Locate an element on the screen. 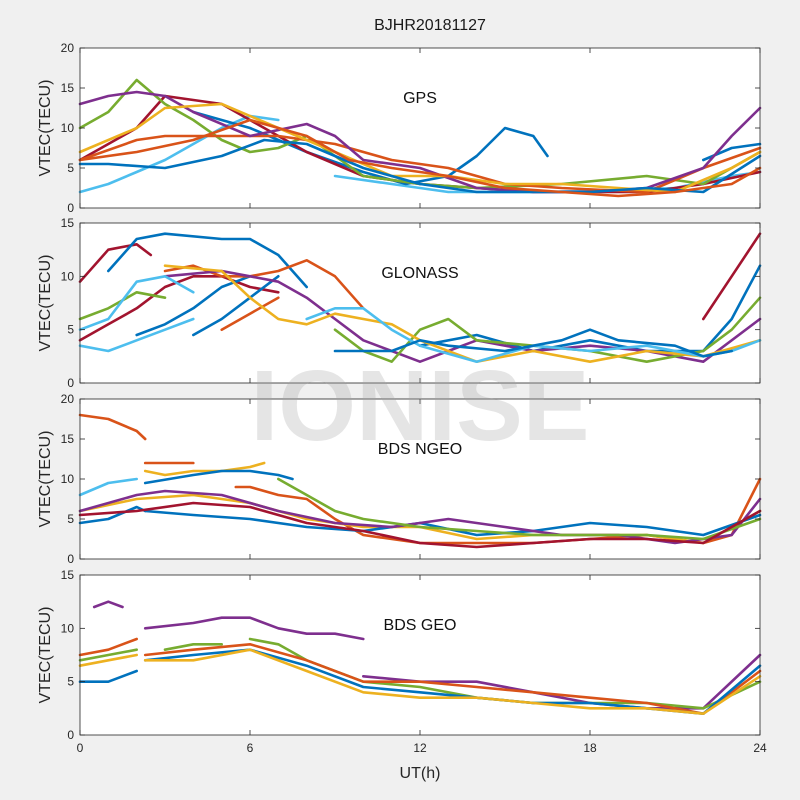 The image size is (800, 800). panel-label: BDS NGEO is located at coordinates (420, 449).